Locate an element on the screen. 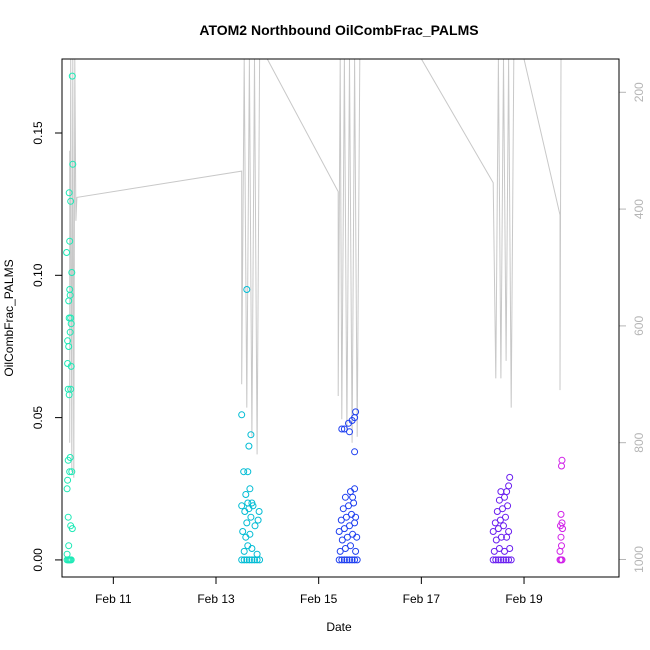 Image resolution: width=650 pixels, height=650 pixels. x-tick-label: Feb 13 is located at coordinates (216, 599).